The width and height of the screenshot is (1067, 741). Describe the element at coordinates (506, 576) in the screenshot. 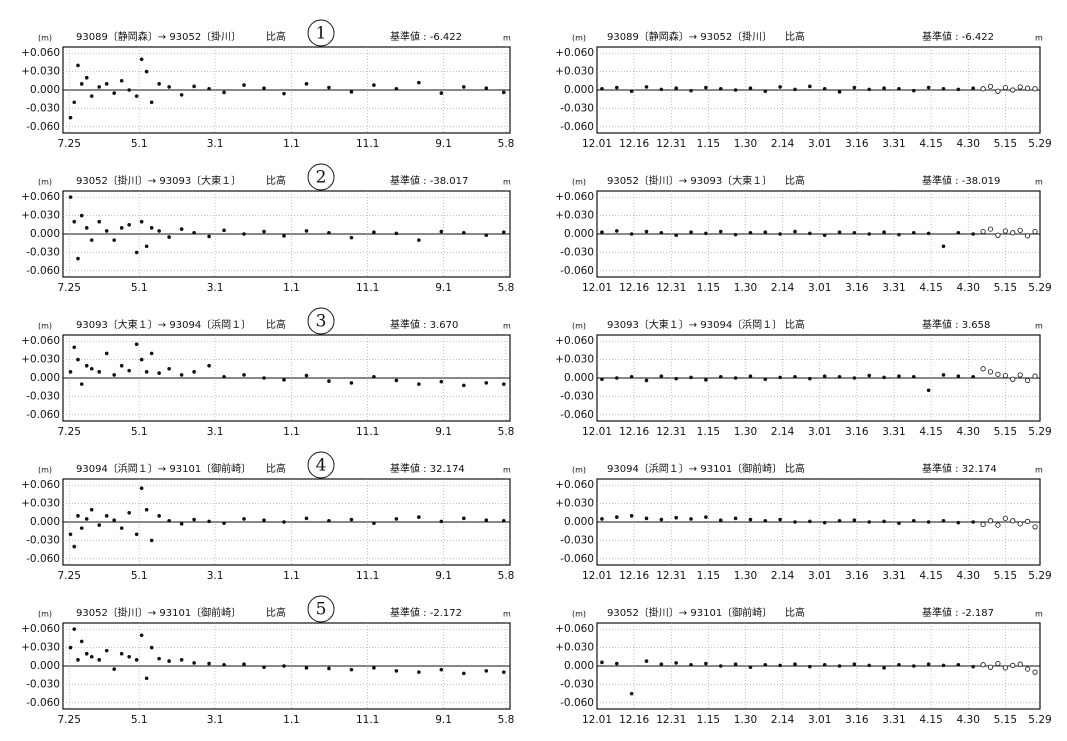

I see `x-tick-label: 5.8` at that location.